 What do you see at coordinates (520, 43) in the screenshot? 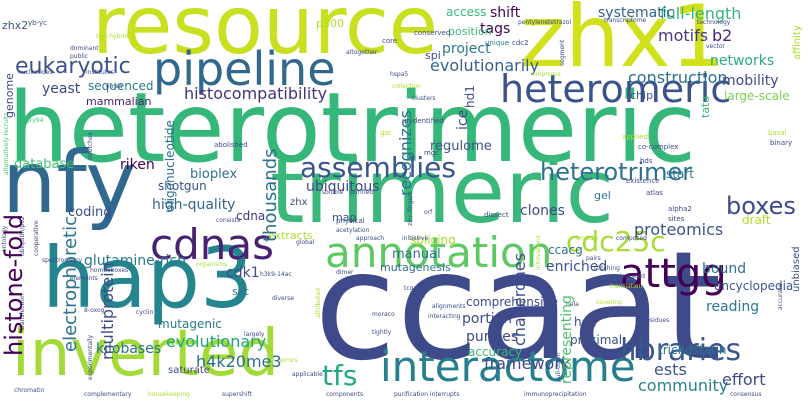
I see `word: cdc2` at bounding box center [520, 43].